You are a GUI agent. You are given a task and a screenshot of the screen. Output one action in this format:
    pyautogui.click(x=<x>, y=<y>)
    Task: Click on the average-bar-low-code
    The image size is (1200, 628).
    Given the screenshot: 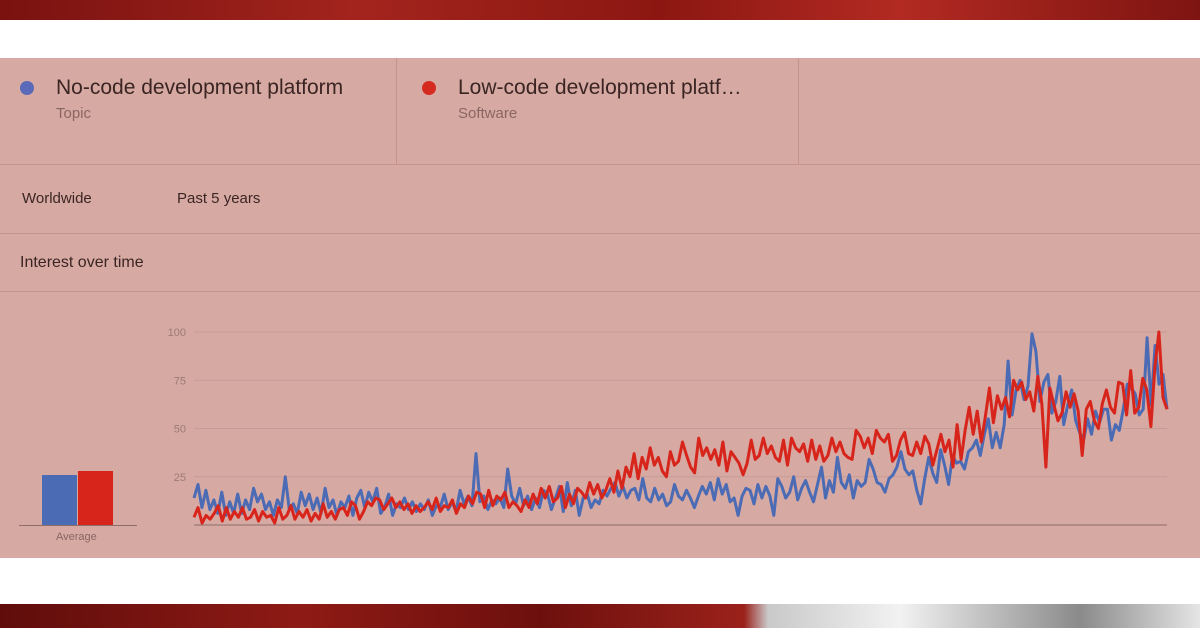 What is the action you would take?
    pyautogui.click(x=95, y=497)
    